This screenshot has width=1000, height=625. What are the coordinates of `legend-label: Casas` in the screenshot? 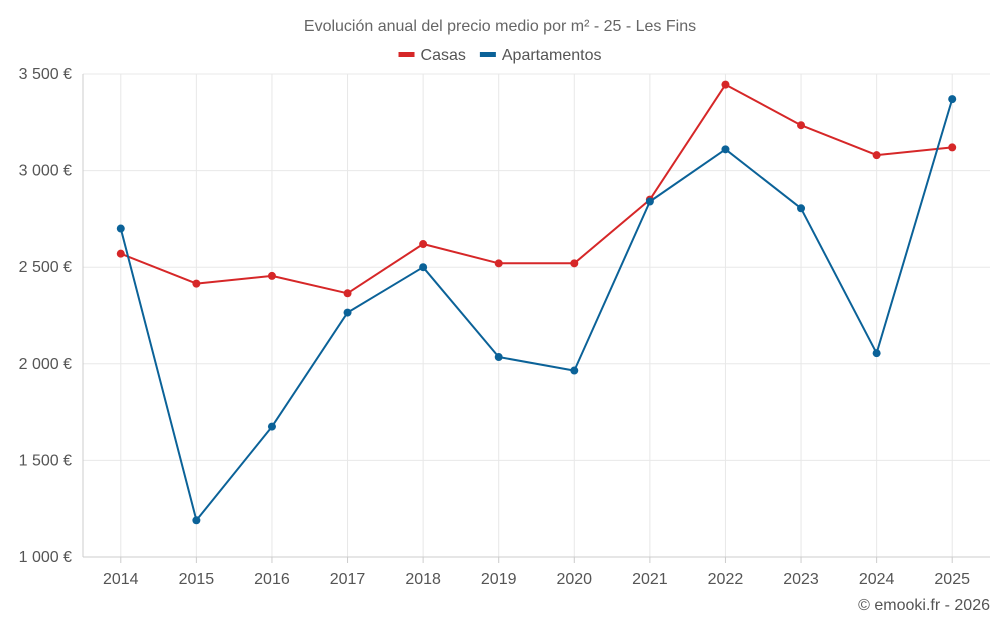 It's located at (443, 55).